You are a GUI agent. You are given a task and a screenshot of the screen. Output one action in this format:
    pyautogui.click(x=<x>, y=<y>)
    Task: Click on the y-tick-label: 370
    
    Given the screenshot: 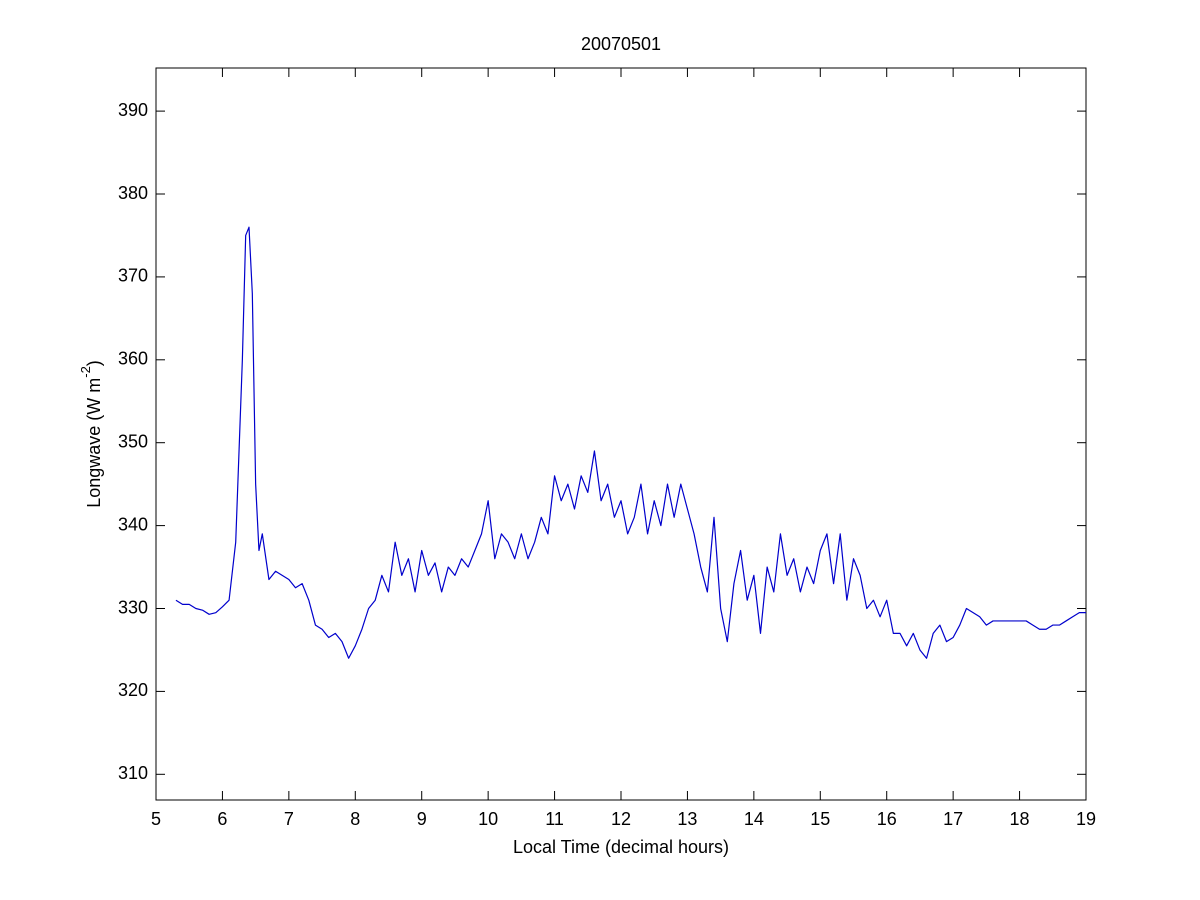 What is the action you would take?
    pyautogui.click(x=133, y=276)
    